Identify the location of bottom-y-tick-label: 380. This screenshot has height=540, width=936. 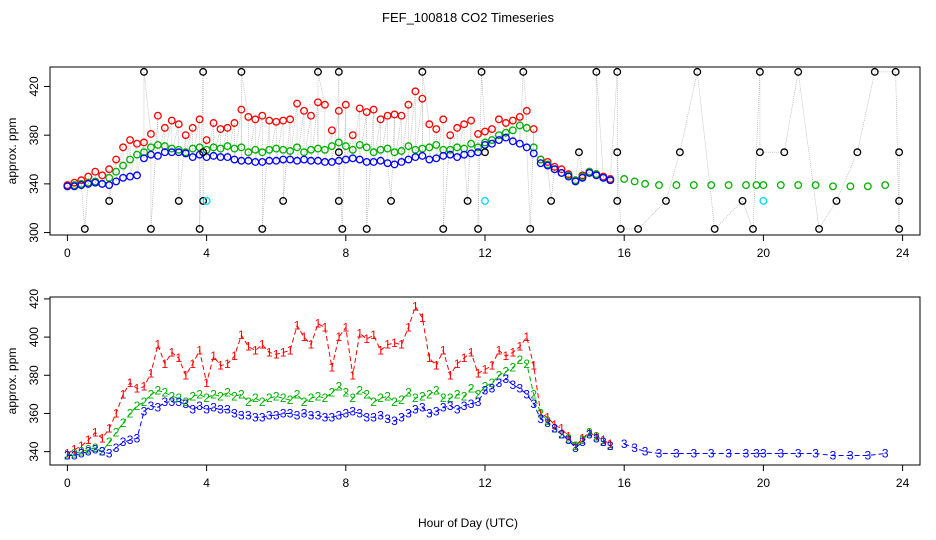
(34, 375).